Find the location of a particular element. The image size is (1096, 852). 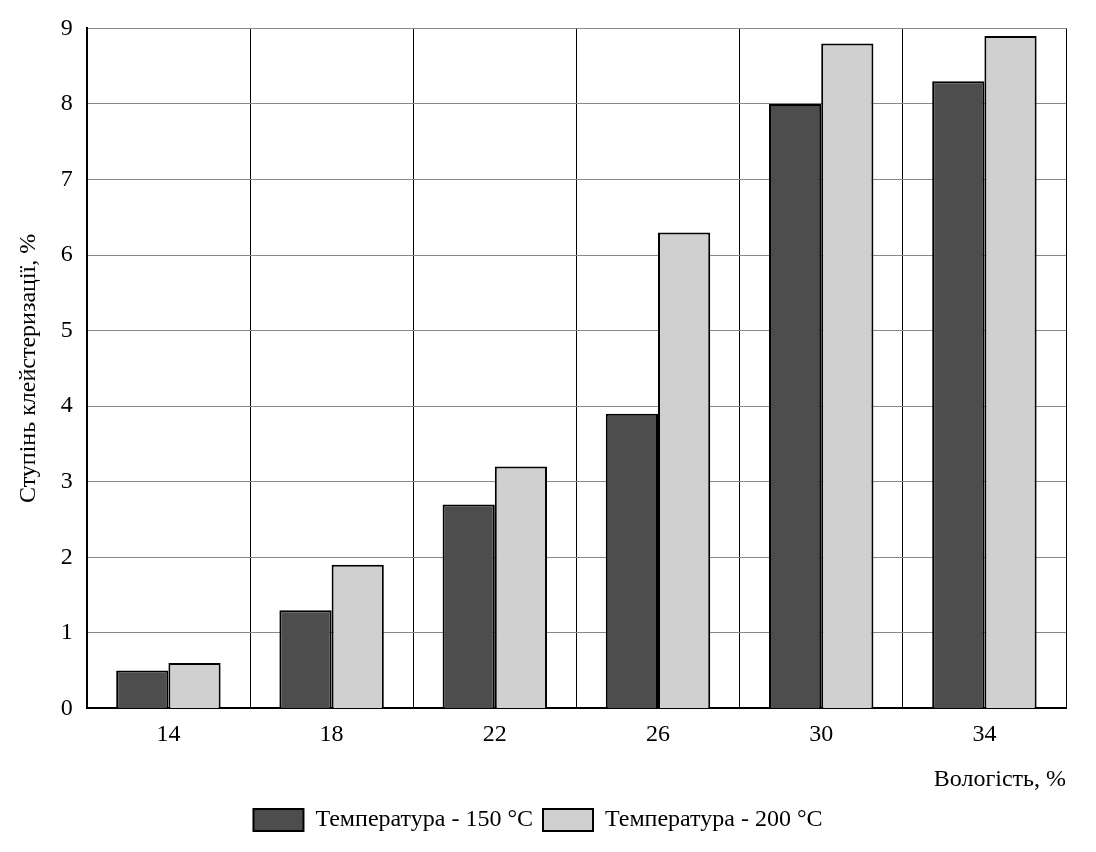

legend-label: Температура - 150 °C is located at coordinates (424, 818).